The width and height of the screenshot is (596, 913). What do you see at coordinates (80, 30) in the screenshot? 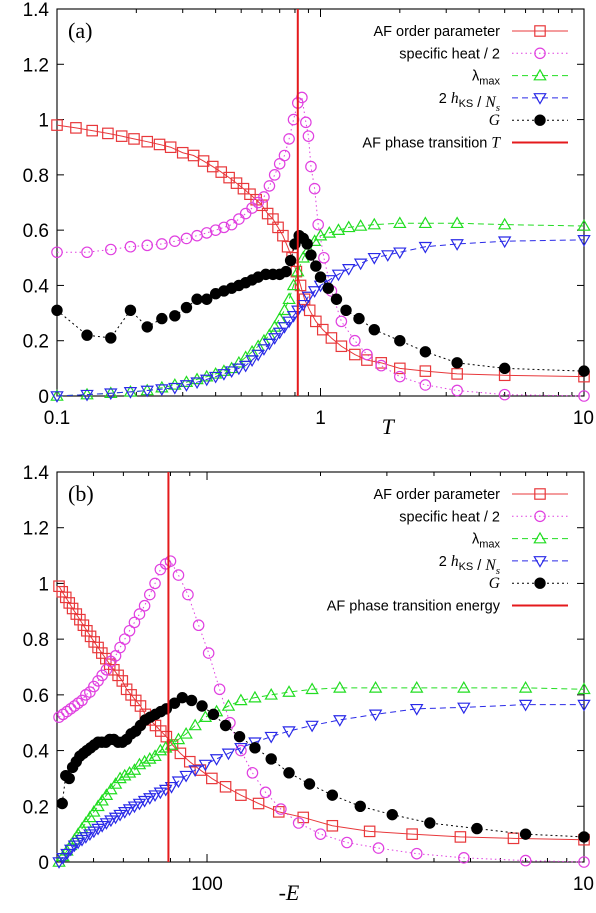
I see `panel-label: (a)` at bounding box center [80, 30].